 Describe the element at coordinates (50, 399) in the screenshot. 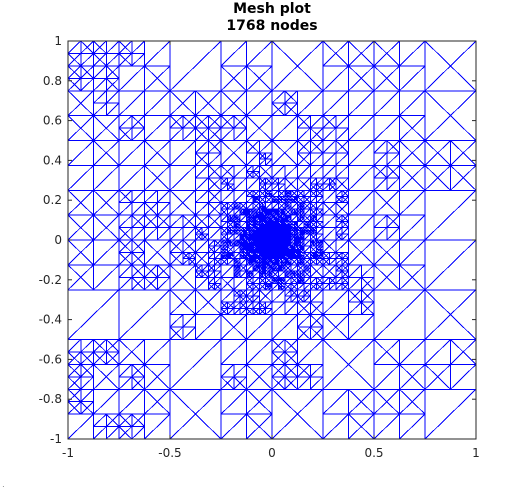

I see `y-tick-label: -0.8` at that location.